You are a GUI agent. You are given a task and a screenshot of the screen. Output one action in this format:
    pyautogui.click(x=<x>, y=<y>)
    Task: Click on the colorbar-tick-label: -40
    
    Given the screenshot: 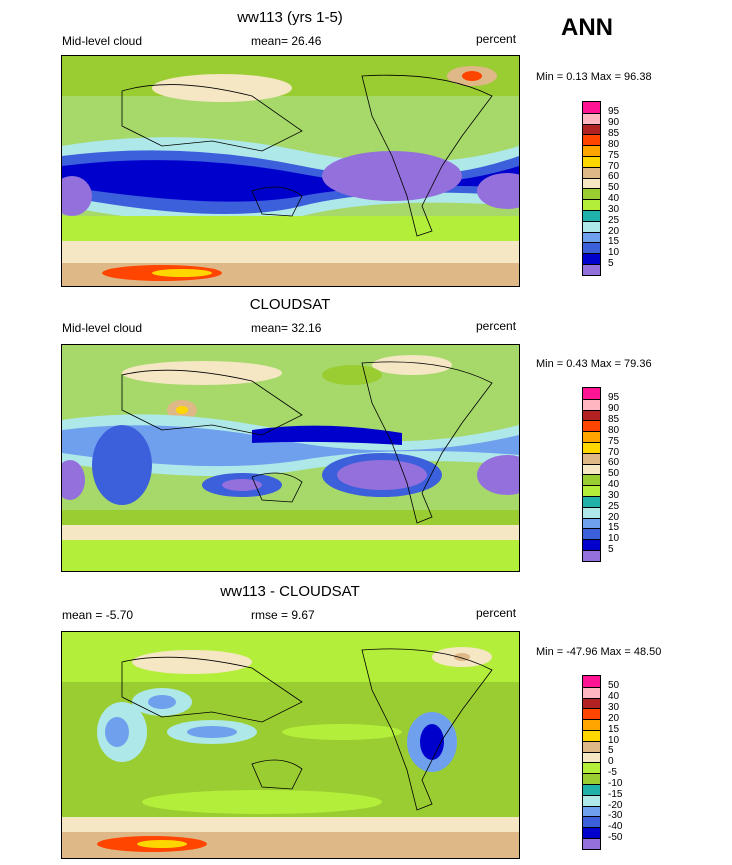 What is the action you would take?
    pyautogui.click(x=615, y=826)
    